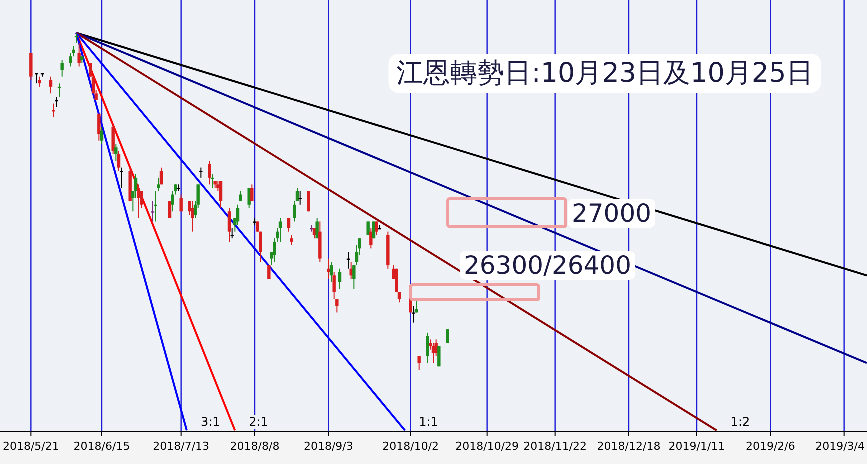 The image size is (867, 464). I want to click on x-tick-label: 2019/2/6, so click(771, 446).